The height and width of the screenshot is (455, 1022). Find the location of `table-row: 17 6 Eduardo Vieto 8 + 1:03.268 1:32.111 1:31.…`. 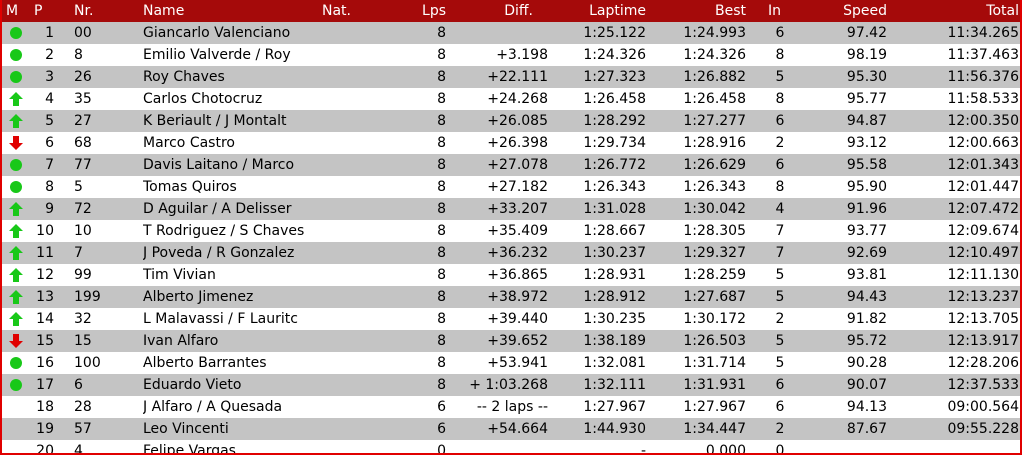

table-row: 17 6 Eduardo Vieto 8 + 1:03.268 1:32.111 1:31.… is located at coordinates (511, 385).